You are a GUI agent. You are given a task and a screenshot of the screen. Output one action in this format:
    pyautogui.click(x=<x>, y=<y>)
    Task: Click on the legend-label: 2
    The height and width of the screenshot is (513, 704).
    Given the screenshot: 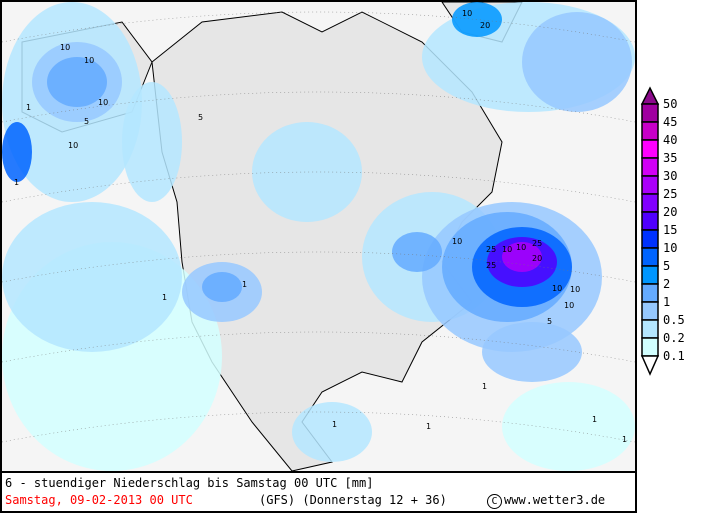 What is the action you would take?
    pyautogui.click(x=667, y=284)
    